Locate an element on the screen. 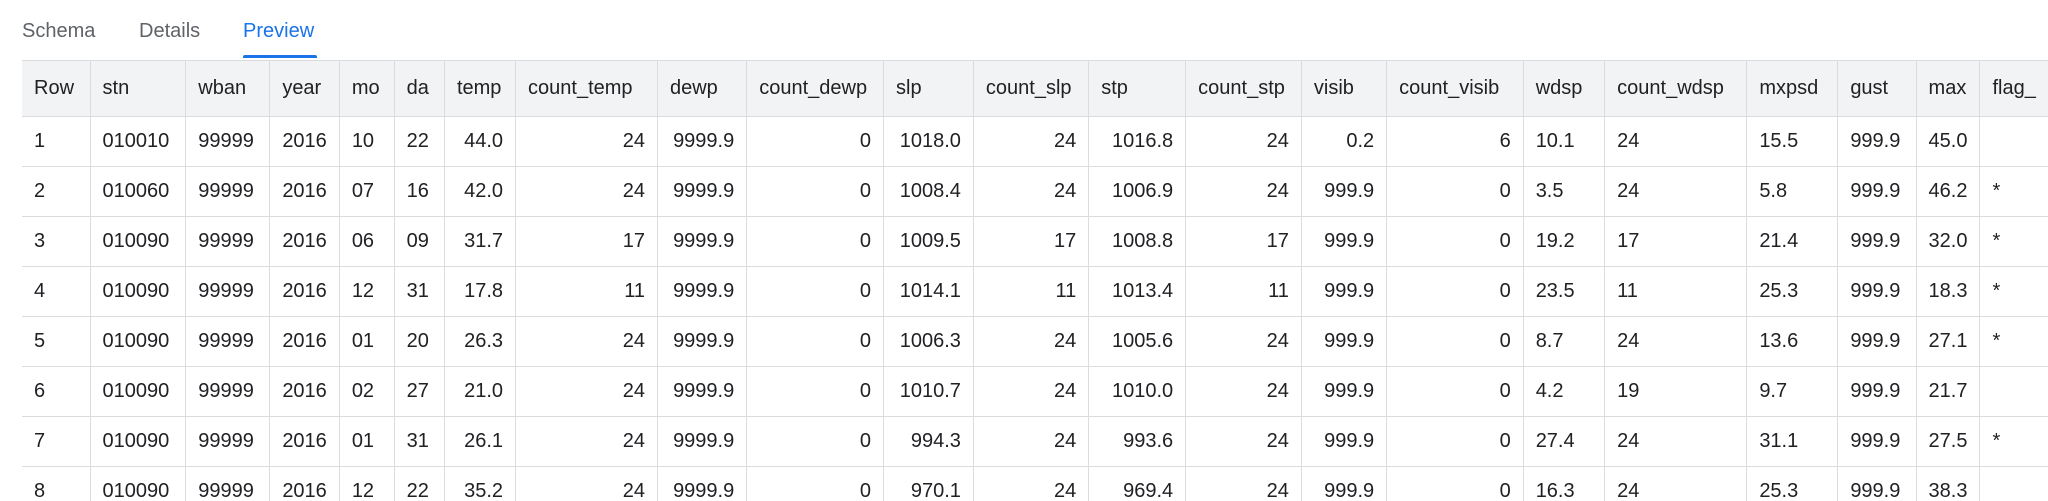 The width and height of the screenshot is (2048, 501). table-cell: 16 is located at coordinates (419, 192).